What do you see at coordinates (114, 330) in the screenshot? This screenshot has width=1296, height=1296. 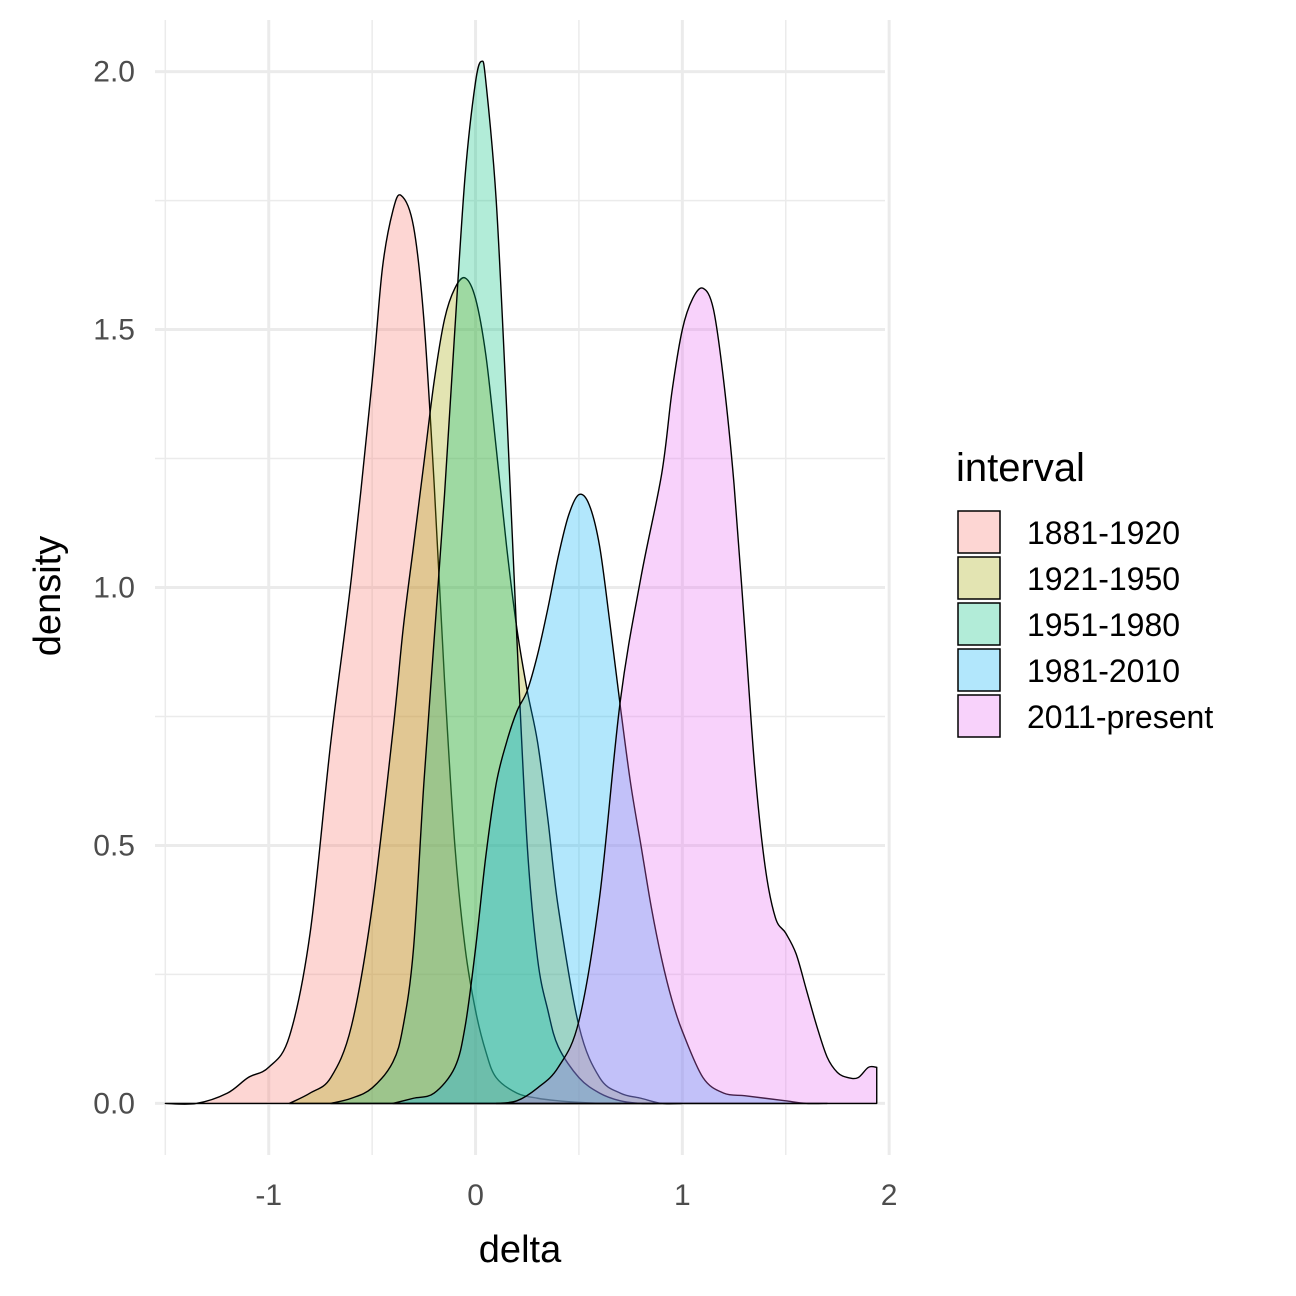 I see `y-tick-label: 1.5` at bounding box center [114, 330].